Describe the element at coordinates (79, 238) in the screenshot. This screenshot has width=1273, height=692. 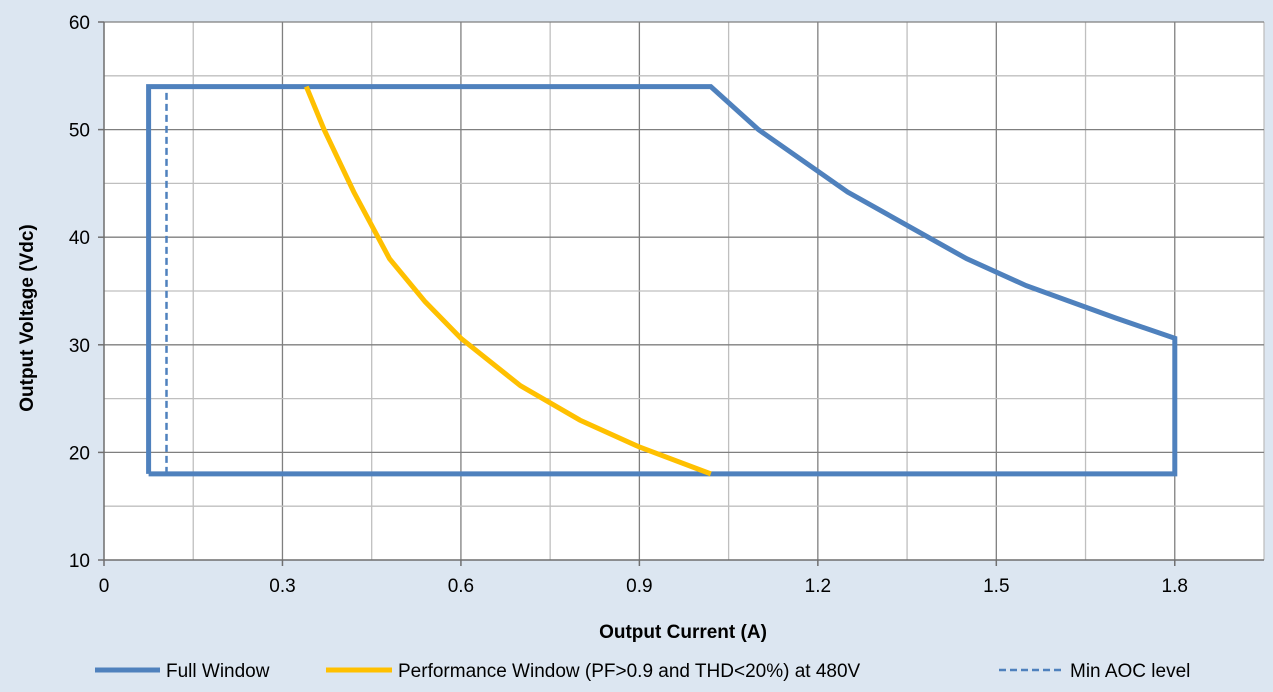
I see `y-tick-label: 40` at that location.